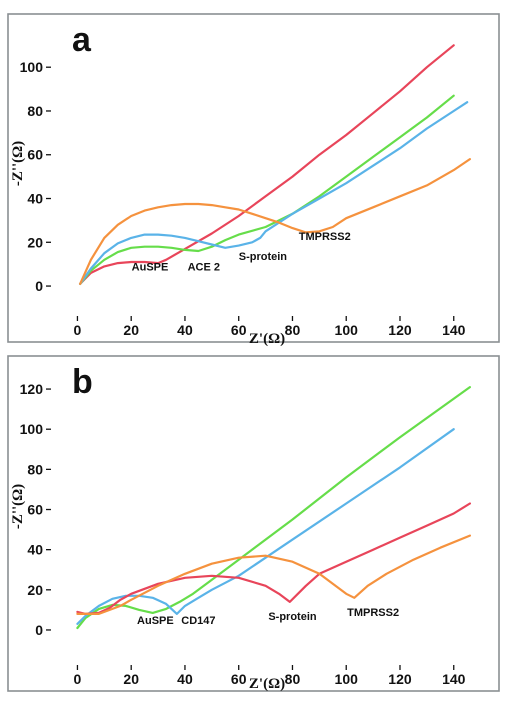  I want to click on annotation-label: ACE 2, so click(204, 268).